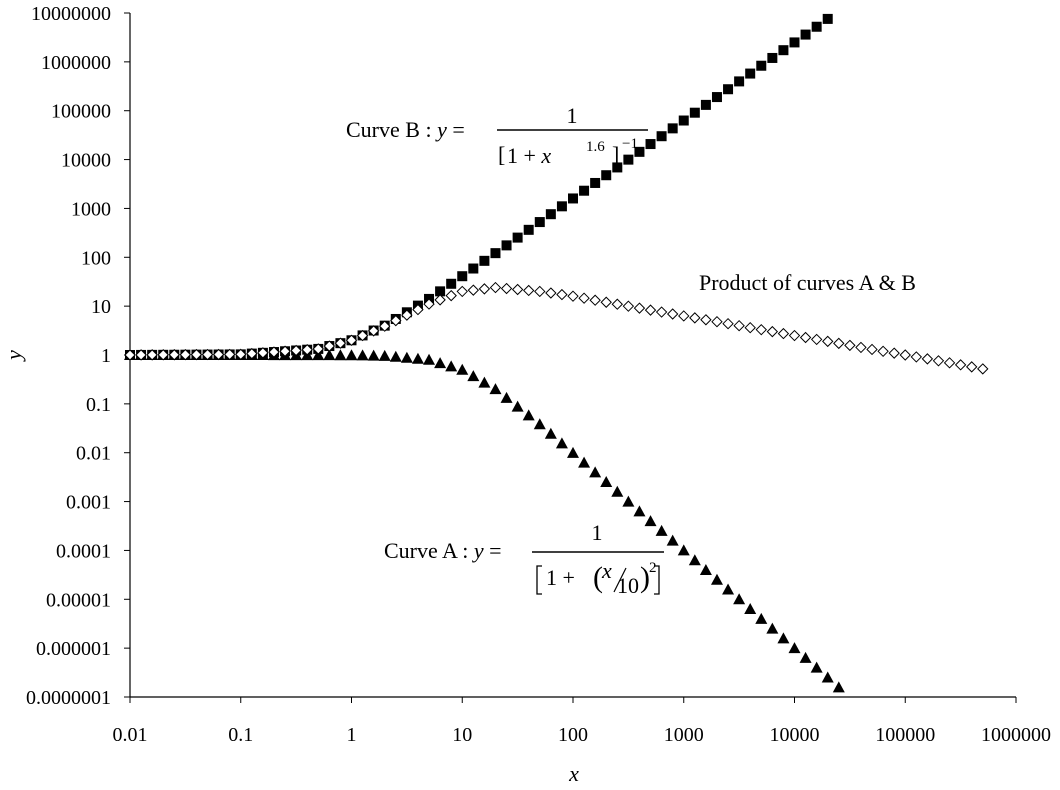 This screenshot has height=790, width=1060. I want to click on curve-a-bracket-left, so click(539, 580).